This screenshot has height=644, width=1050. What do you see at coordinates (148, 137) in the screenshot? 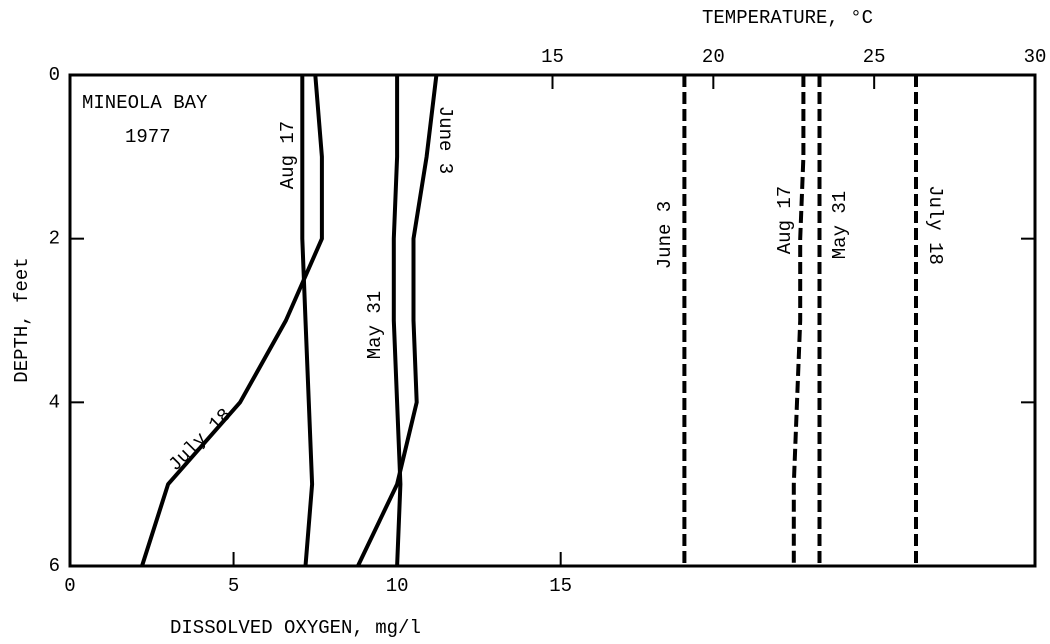
I see `annotation: 1977` at bounding box center [148, 137].